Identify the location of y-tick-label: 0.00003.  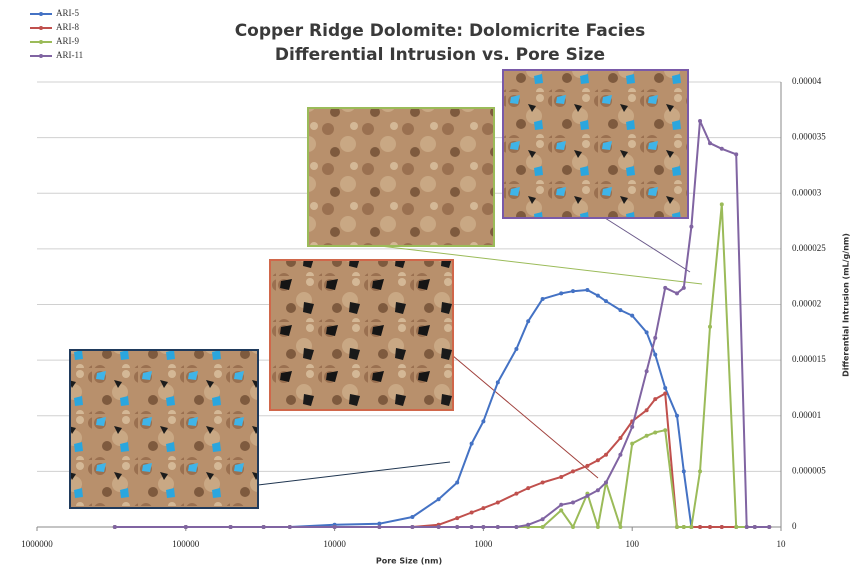
(807, 192).